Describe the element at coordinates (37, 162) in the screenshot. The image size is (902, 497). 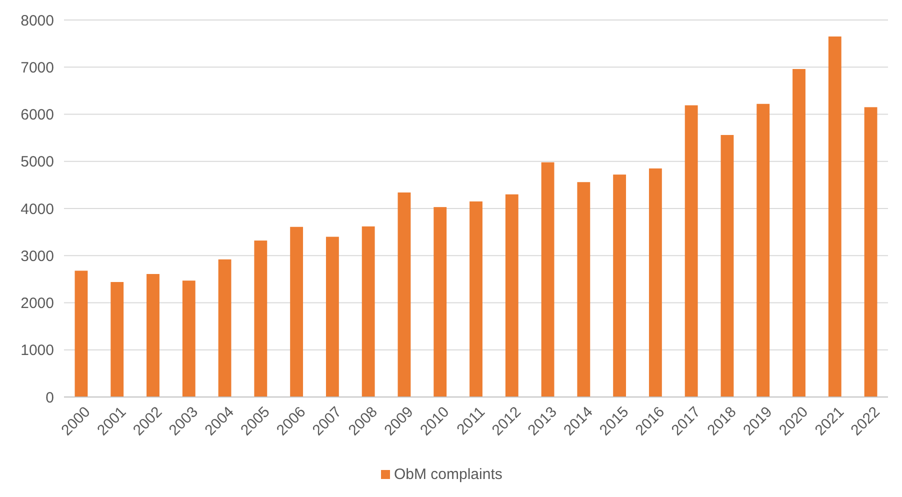
I see `y-tick-label: 5000` at that location.